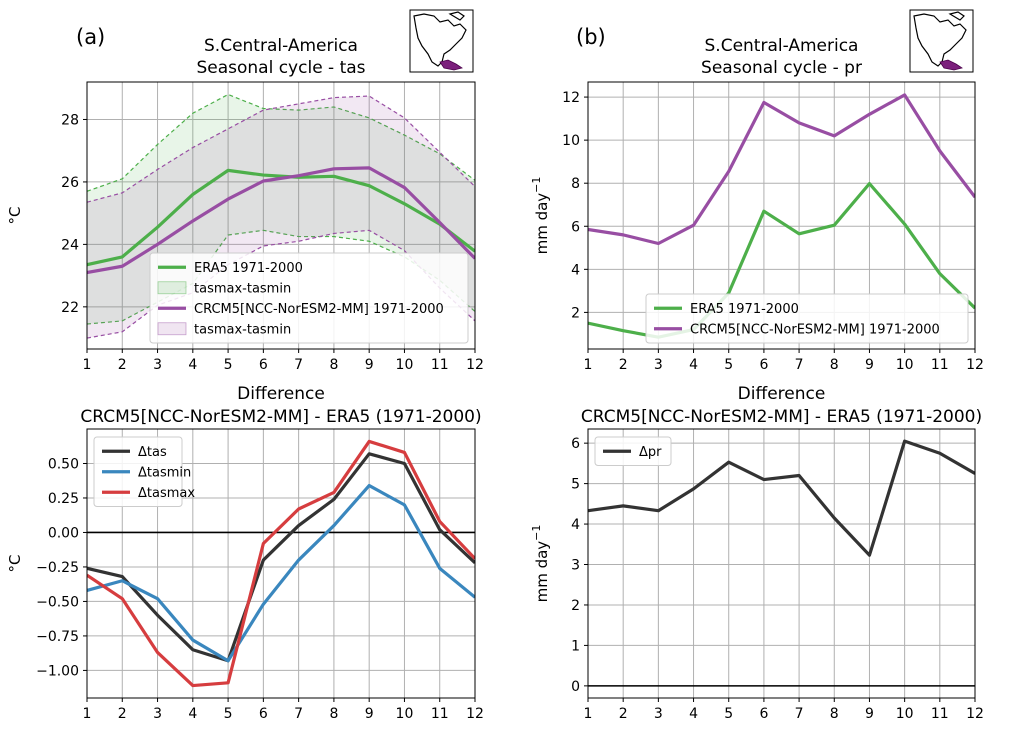 Image resolution: width=1020 pixels, height=733 pixels. I want to click on legend-label: tasmax-tasmin, so click(242, 288).